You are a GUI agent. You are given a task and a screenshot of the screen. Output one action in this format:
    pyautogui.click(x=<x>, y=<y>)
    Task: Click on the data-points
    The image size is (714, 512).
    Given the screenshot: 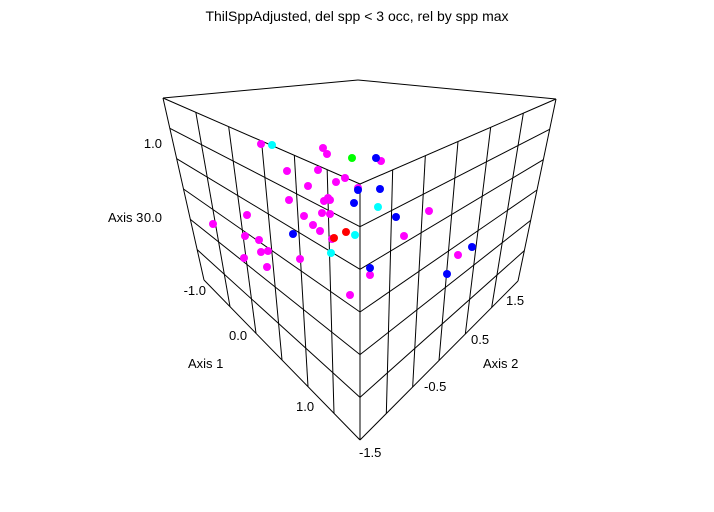 What is the action you would take?
    pyautogui.click(x=342, y=219)
    